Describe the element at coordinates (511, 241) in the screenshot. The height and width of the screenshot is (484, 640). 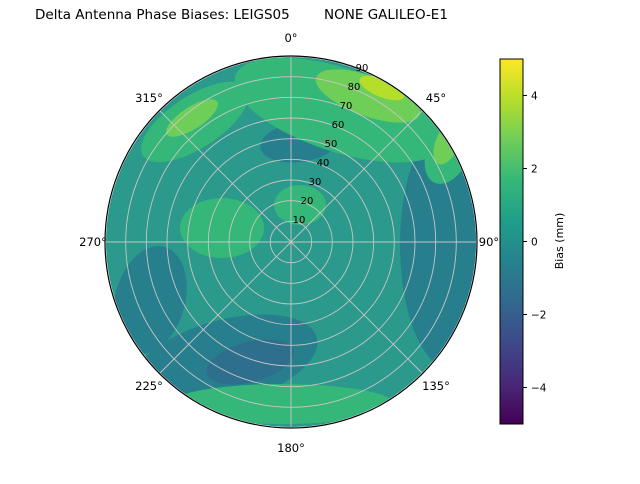
I see `colorbar-gradient` at that location.